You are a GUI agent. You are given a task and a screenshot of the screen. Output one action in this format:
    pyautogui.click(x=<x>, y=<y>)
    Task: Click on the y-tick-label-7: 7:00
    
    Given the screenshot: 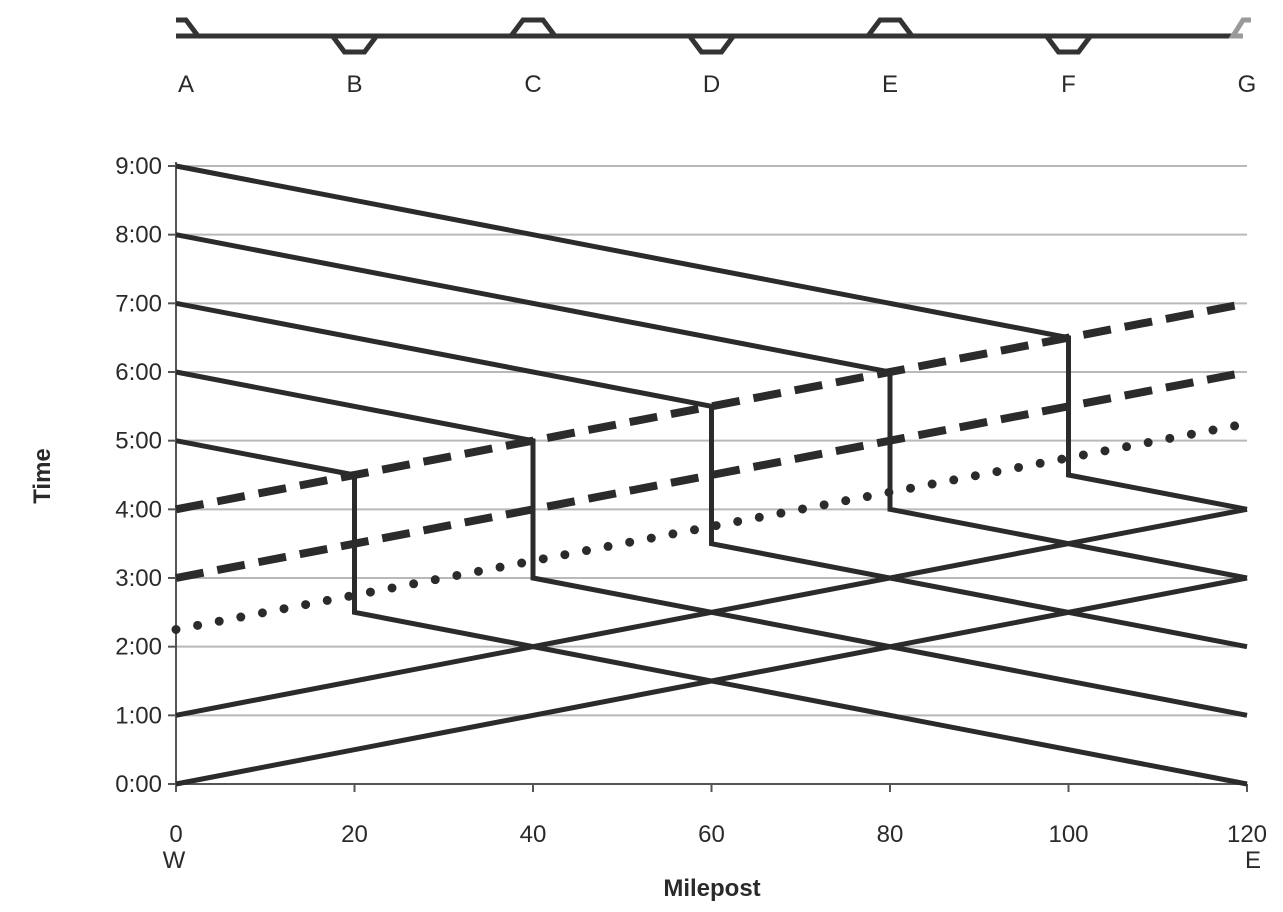 What is the action you would take?
    pyautogui.click(x=138, y=303)
    